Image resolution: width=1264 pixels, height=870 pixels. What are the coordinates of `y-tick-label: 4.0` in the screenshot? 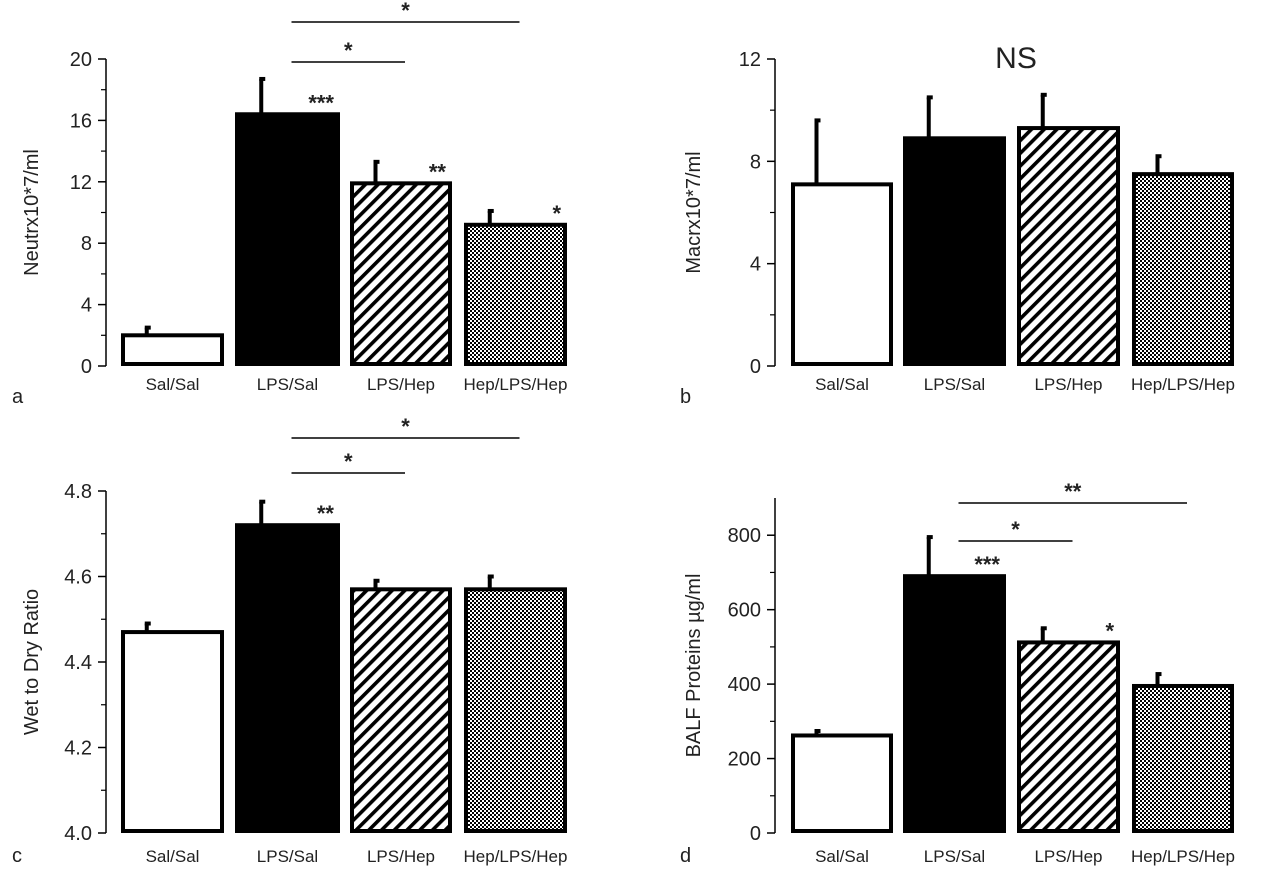 It's located at (78, 834).